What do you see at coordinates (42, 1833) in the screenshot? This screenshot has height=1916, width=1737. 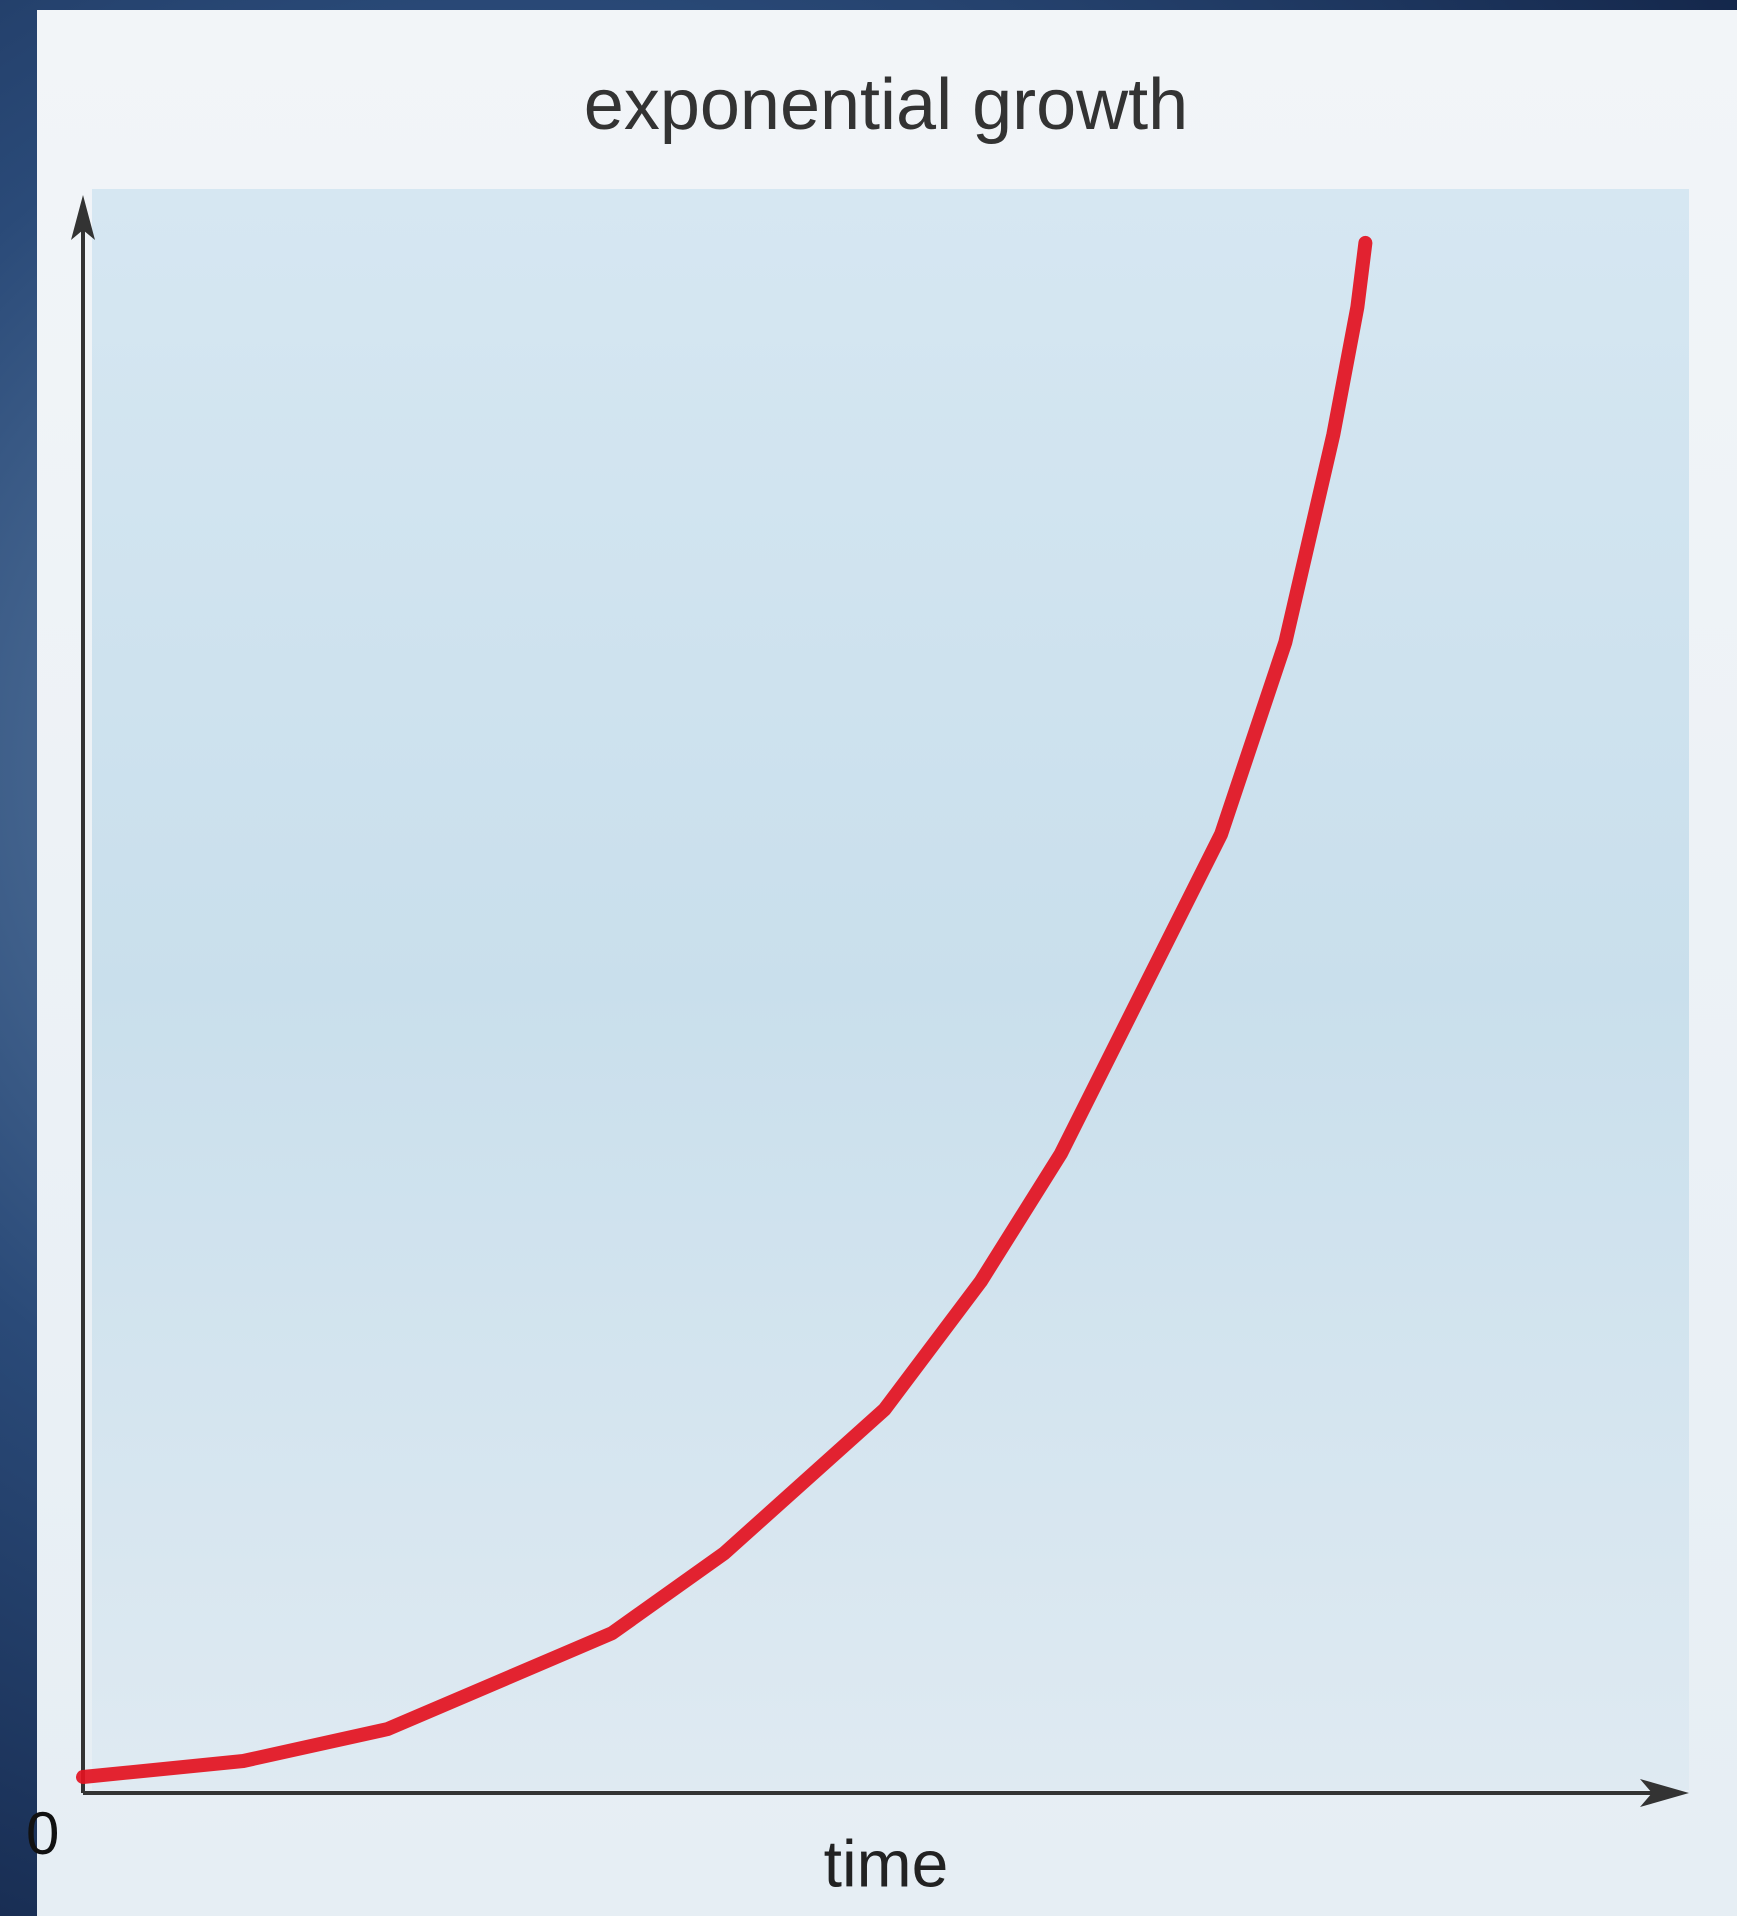 I see `origin-label: 0` at bounding box center [42, 1833].